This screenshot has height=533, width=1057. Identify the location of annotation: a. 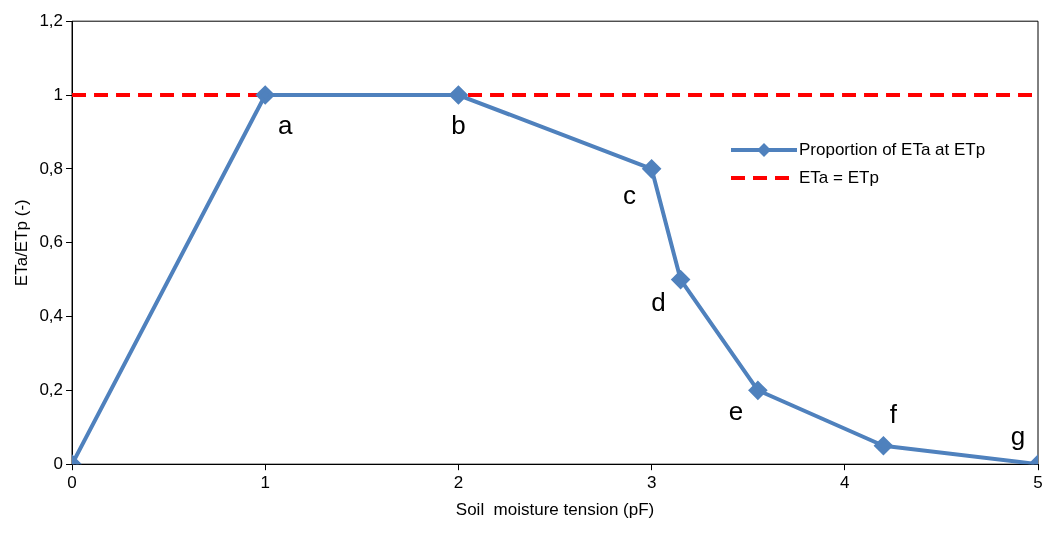
(285, 125).